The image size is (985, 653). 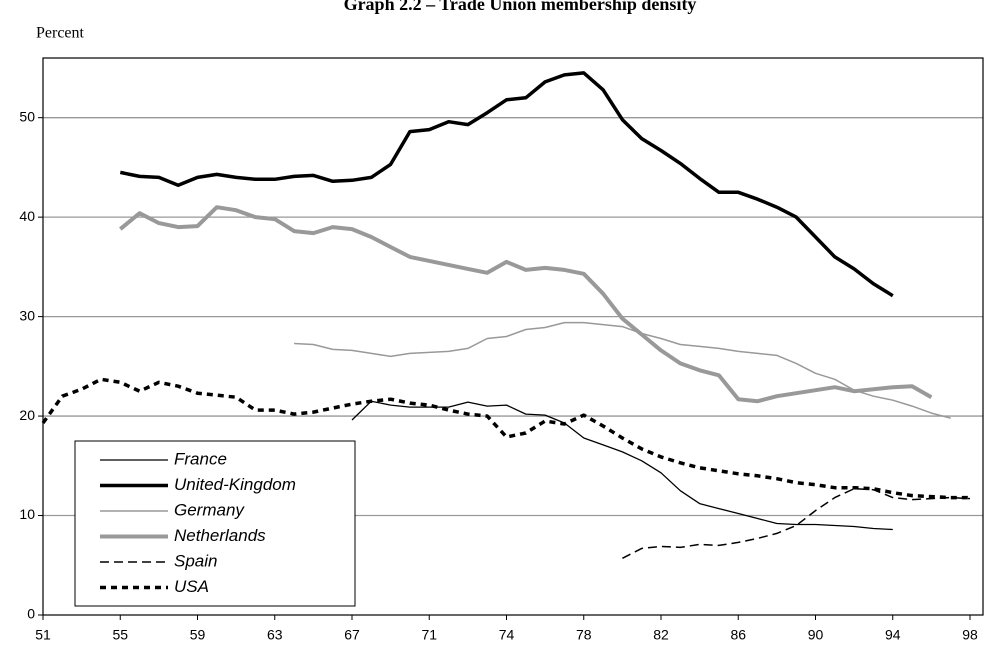 What do you see at coordinates (120, 635) in the screenshot?
I see `x-tick-label: 55` at bounding box center [120, 635].